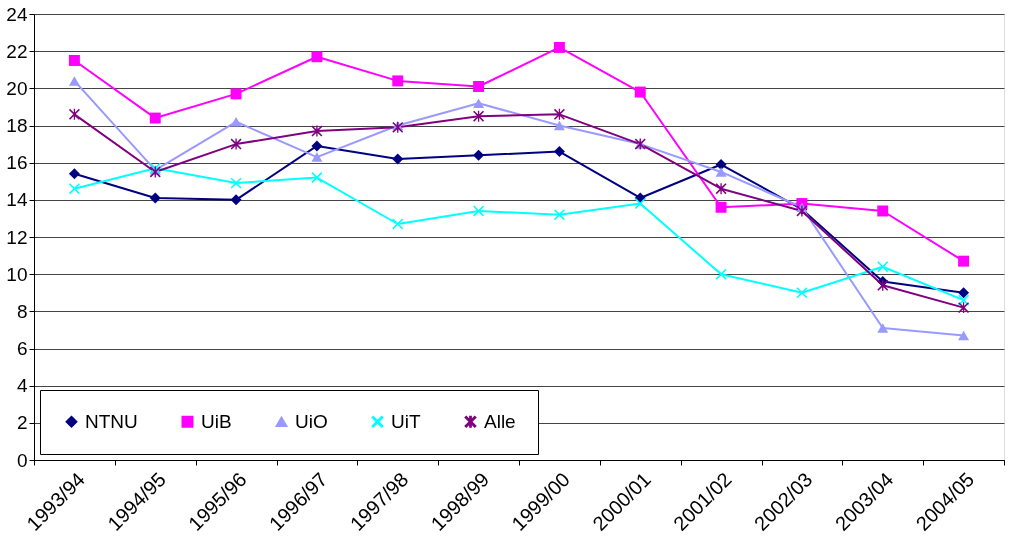 Image resolution: width=1014 pixels, height=545 pixels. Describe the element at coordinates (111, 421) in the screenshot. I see `legend-label: NTNU` at that location.